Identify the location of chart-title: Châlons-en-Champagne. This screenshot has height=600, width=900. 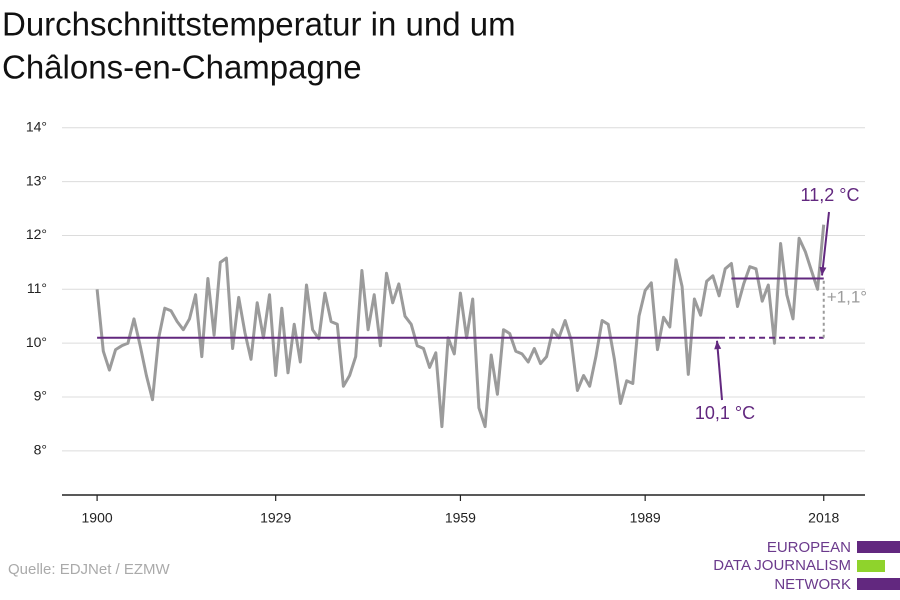
(182, 67).